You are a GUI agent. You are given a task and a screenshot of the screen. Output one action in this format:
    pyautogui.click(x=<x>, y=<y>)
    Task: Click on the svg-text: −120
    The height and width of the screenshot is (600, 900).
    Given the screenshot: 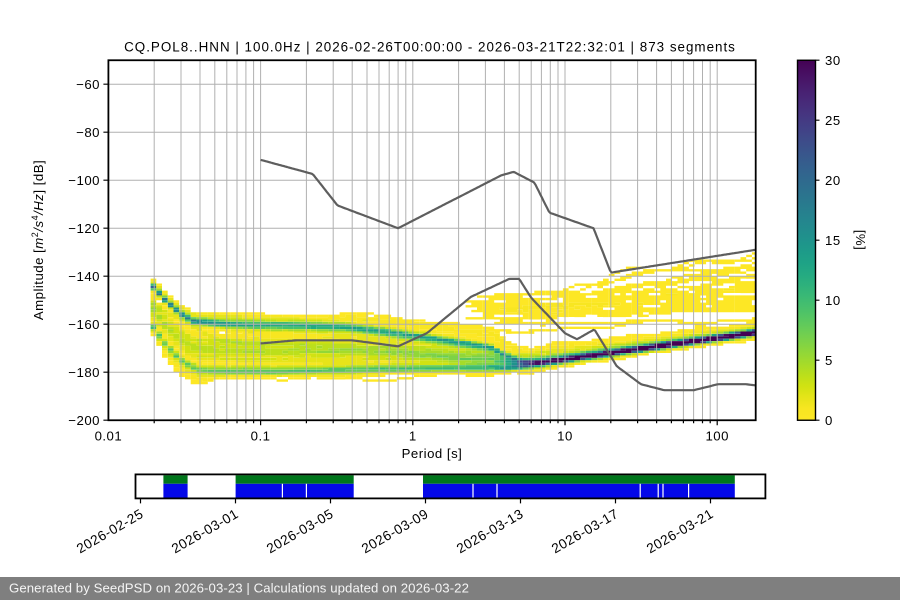 What is the action you would take?
    pyautogui.click(x=84, y=228)
    